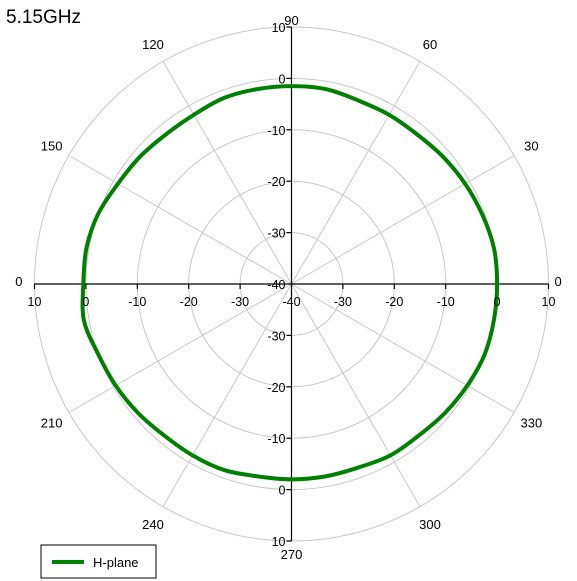  Describe the element at coordinates (276, 439) in the screenshot. I see `r-tick-bottom-3: -10` at that location.